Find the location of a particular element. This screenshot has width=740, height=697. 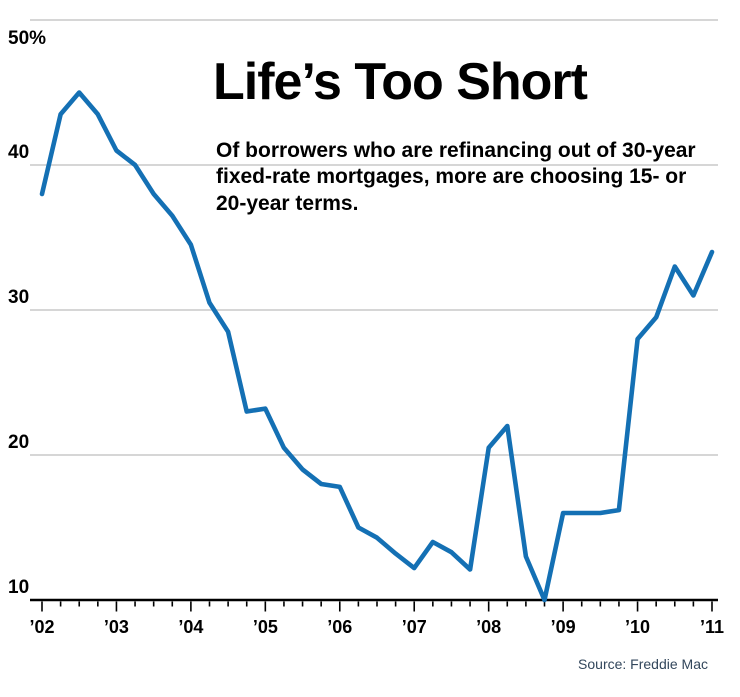

axis-layer is located at coordinates (374, 605).